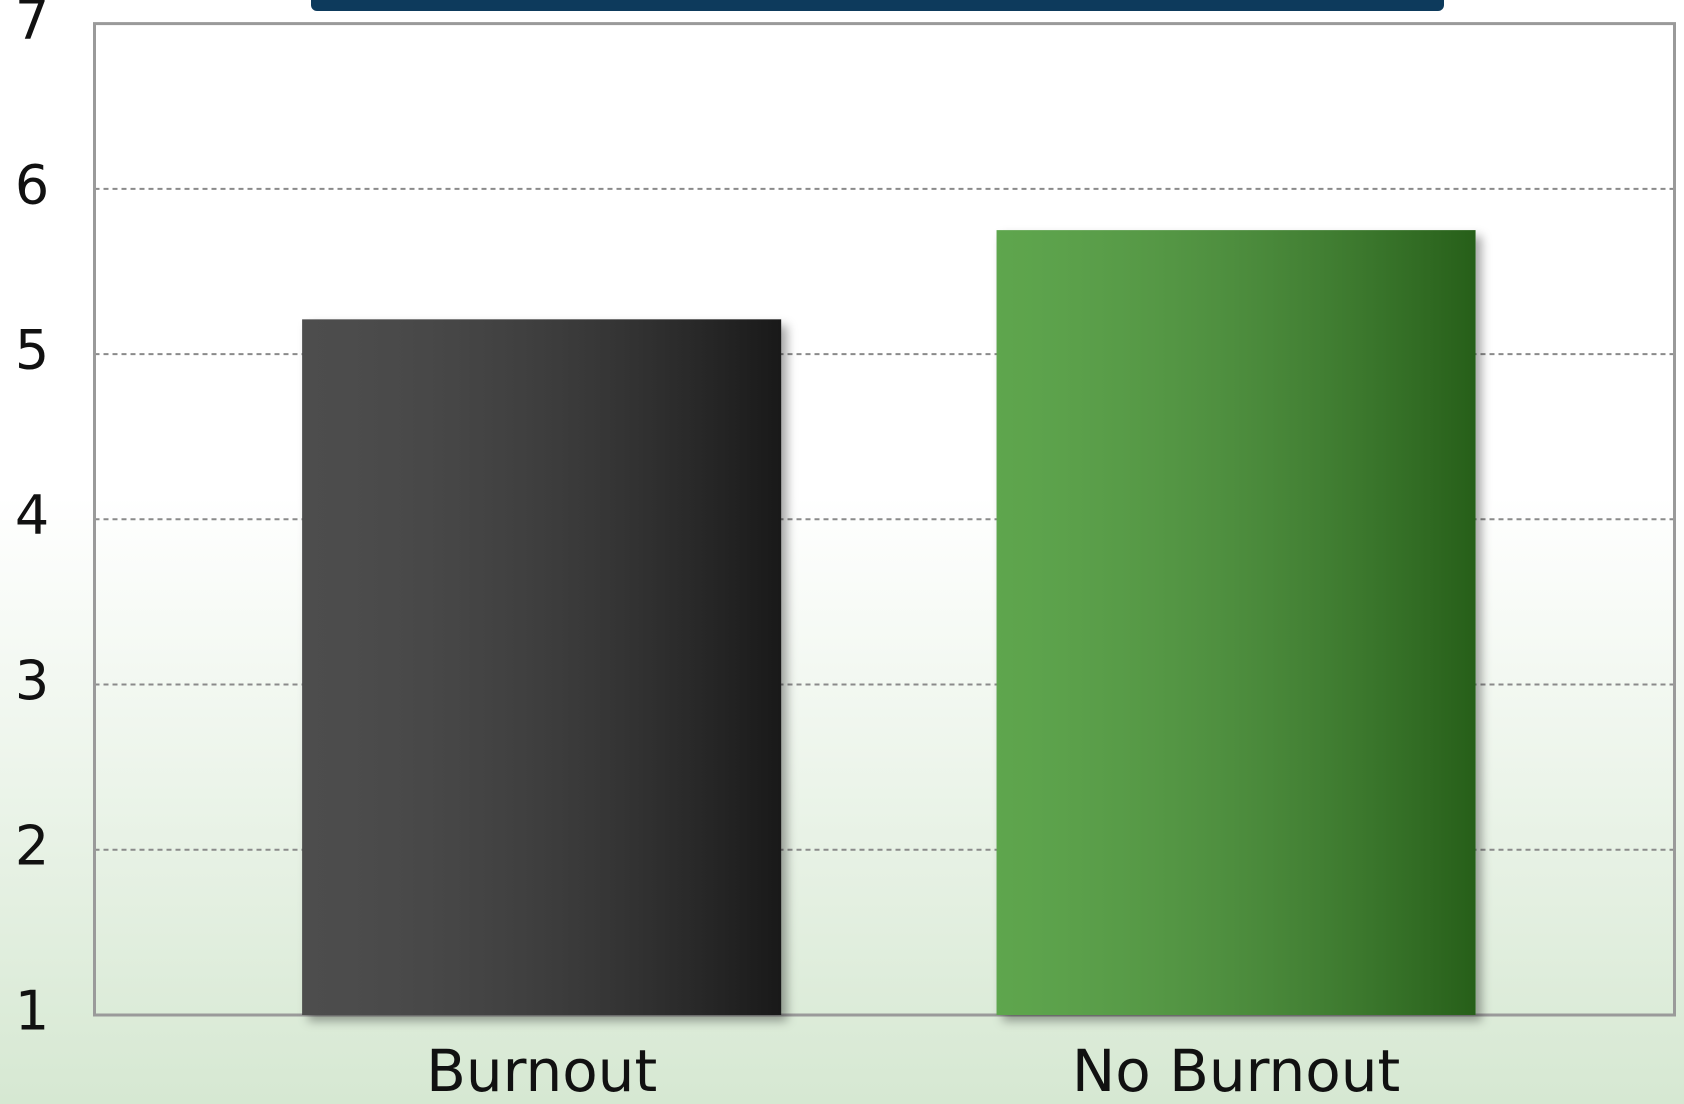  I want to click on y-tick-label: 2, so click(32, 845).